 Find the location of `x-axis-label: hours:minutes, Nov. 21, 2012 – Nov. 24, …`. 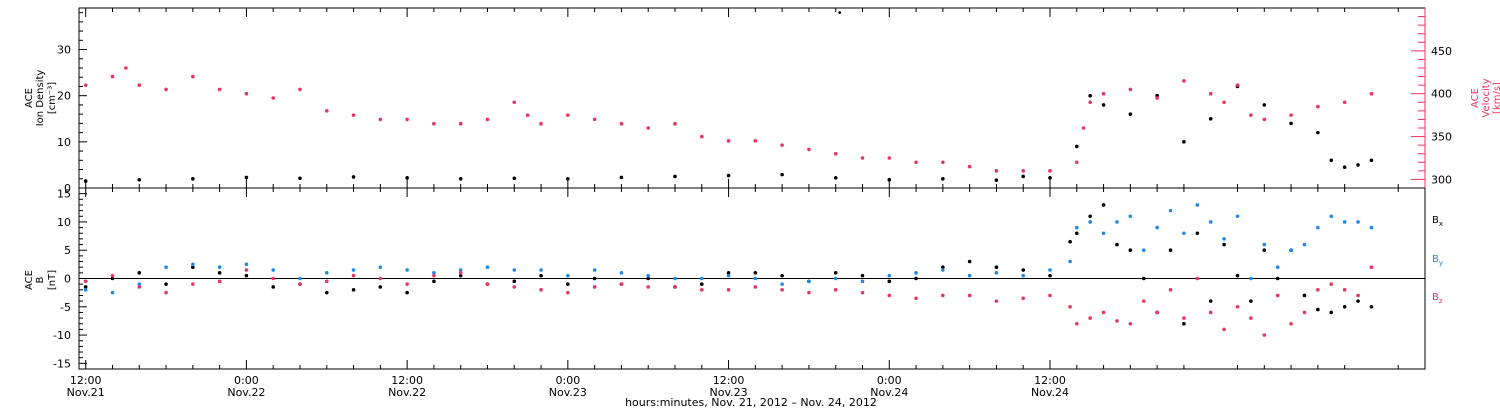

x-axis-label: hours:minutes, Nov. 21, 2012 – Nov. 24, … is located at coordinates (751, 402).